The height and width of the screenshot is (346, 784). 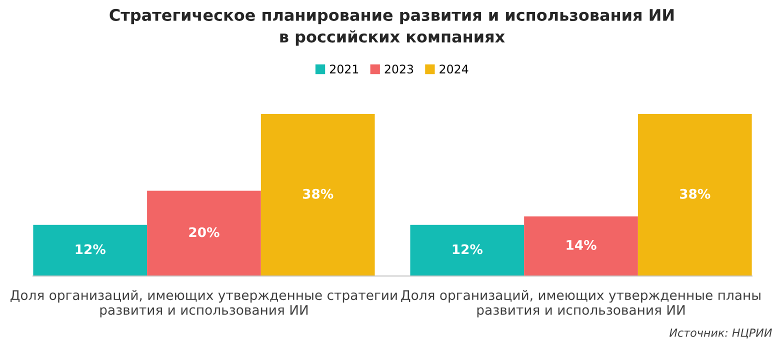 I want to click on x-tick-label: Доля организаций, имеющих утвержденные планы развития и использования ИИ, so click(x=580, y=304).